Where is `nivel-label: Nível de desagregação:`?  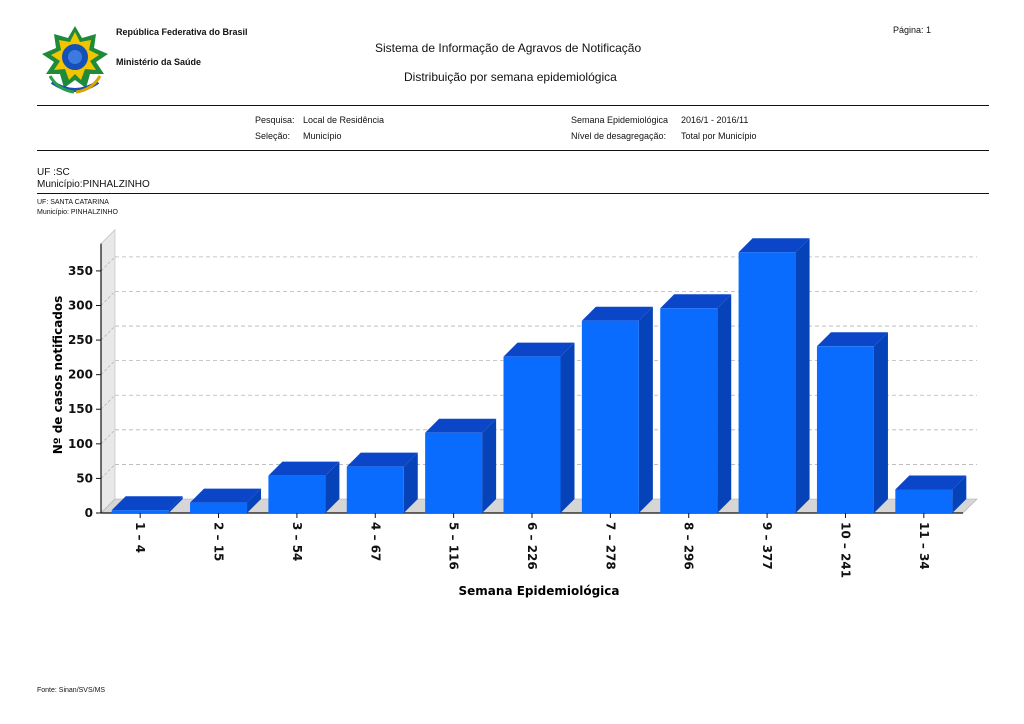
nivel-label: Nível de desagregação: is located at coordinates (619, 136).